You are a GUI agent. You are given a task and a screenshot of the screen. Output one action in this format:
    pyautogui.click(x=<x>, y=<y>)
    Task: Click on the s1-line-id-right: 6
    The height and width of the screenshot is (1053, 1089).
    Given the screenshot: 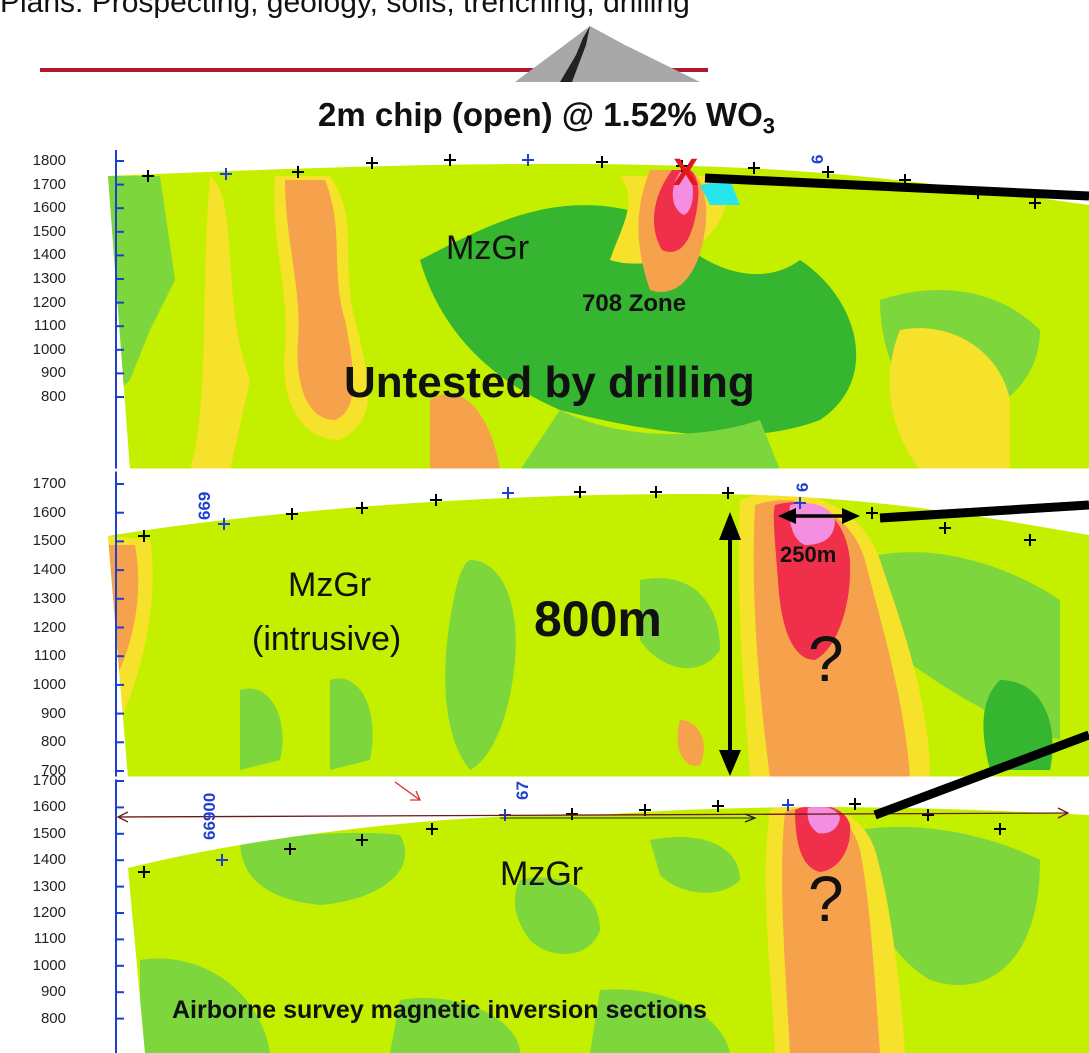 What is the action you would take?
    pyautogui.click(x=817, y=159)
    